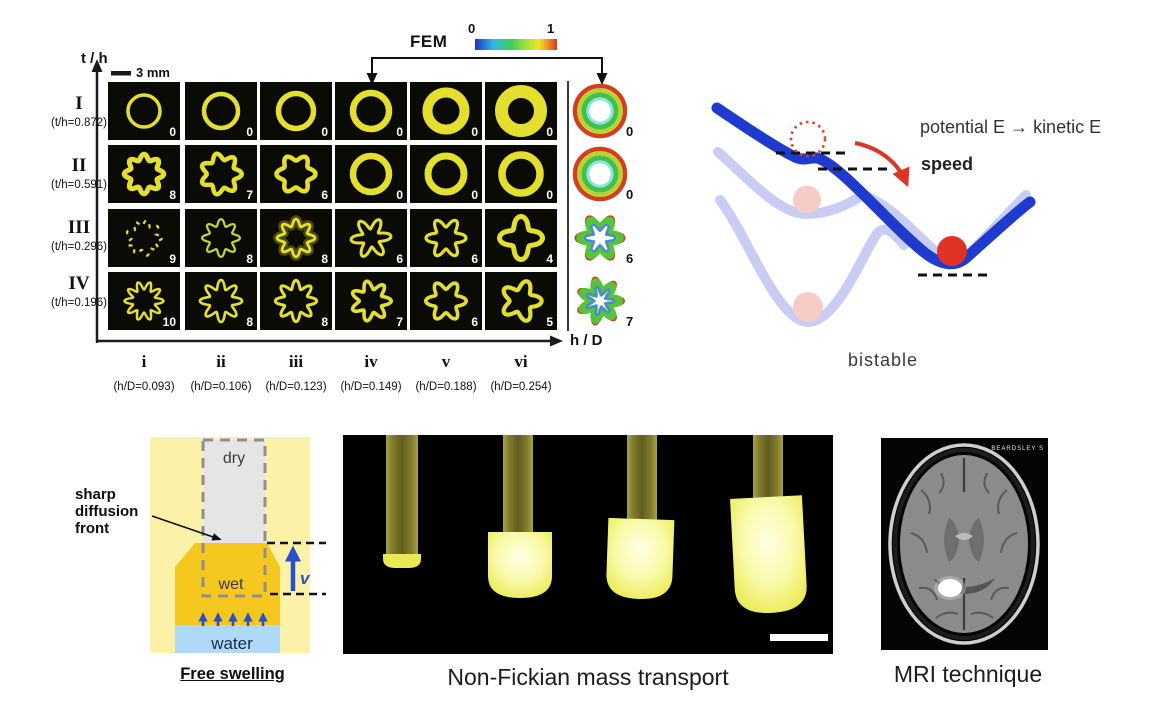 This screenshot has width=1157, height=715. I want to click on row-label-III: III (t/h=0.296), so click(79, 236).